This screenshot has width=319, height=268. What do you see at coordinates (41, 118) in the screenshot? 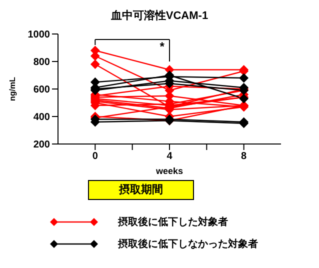
I see `y-tick-label: 400` at bounding box center [41, 118].